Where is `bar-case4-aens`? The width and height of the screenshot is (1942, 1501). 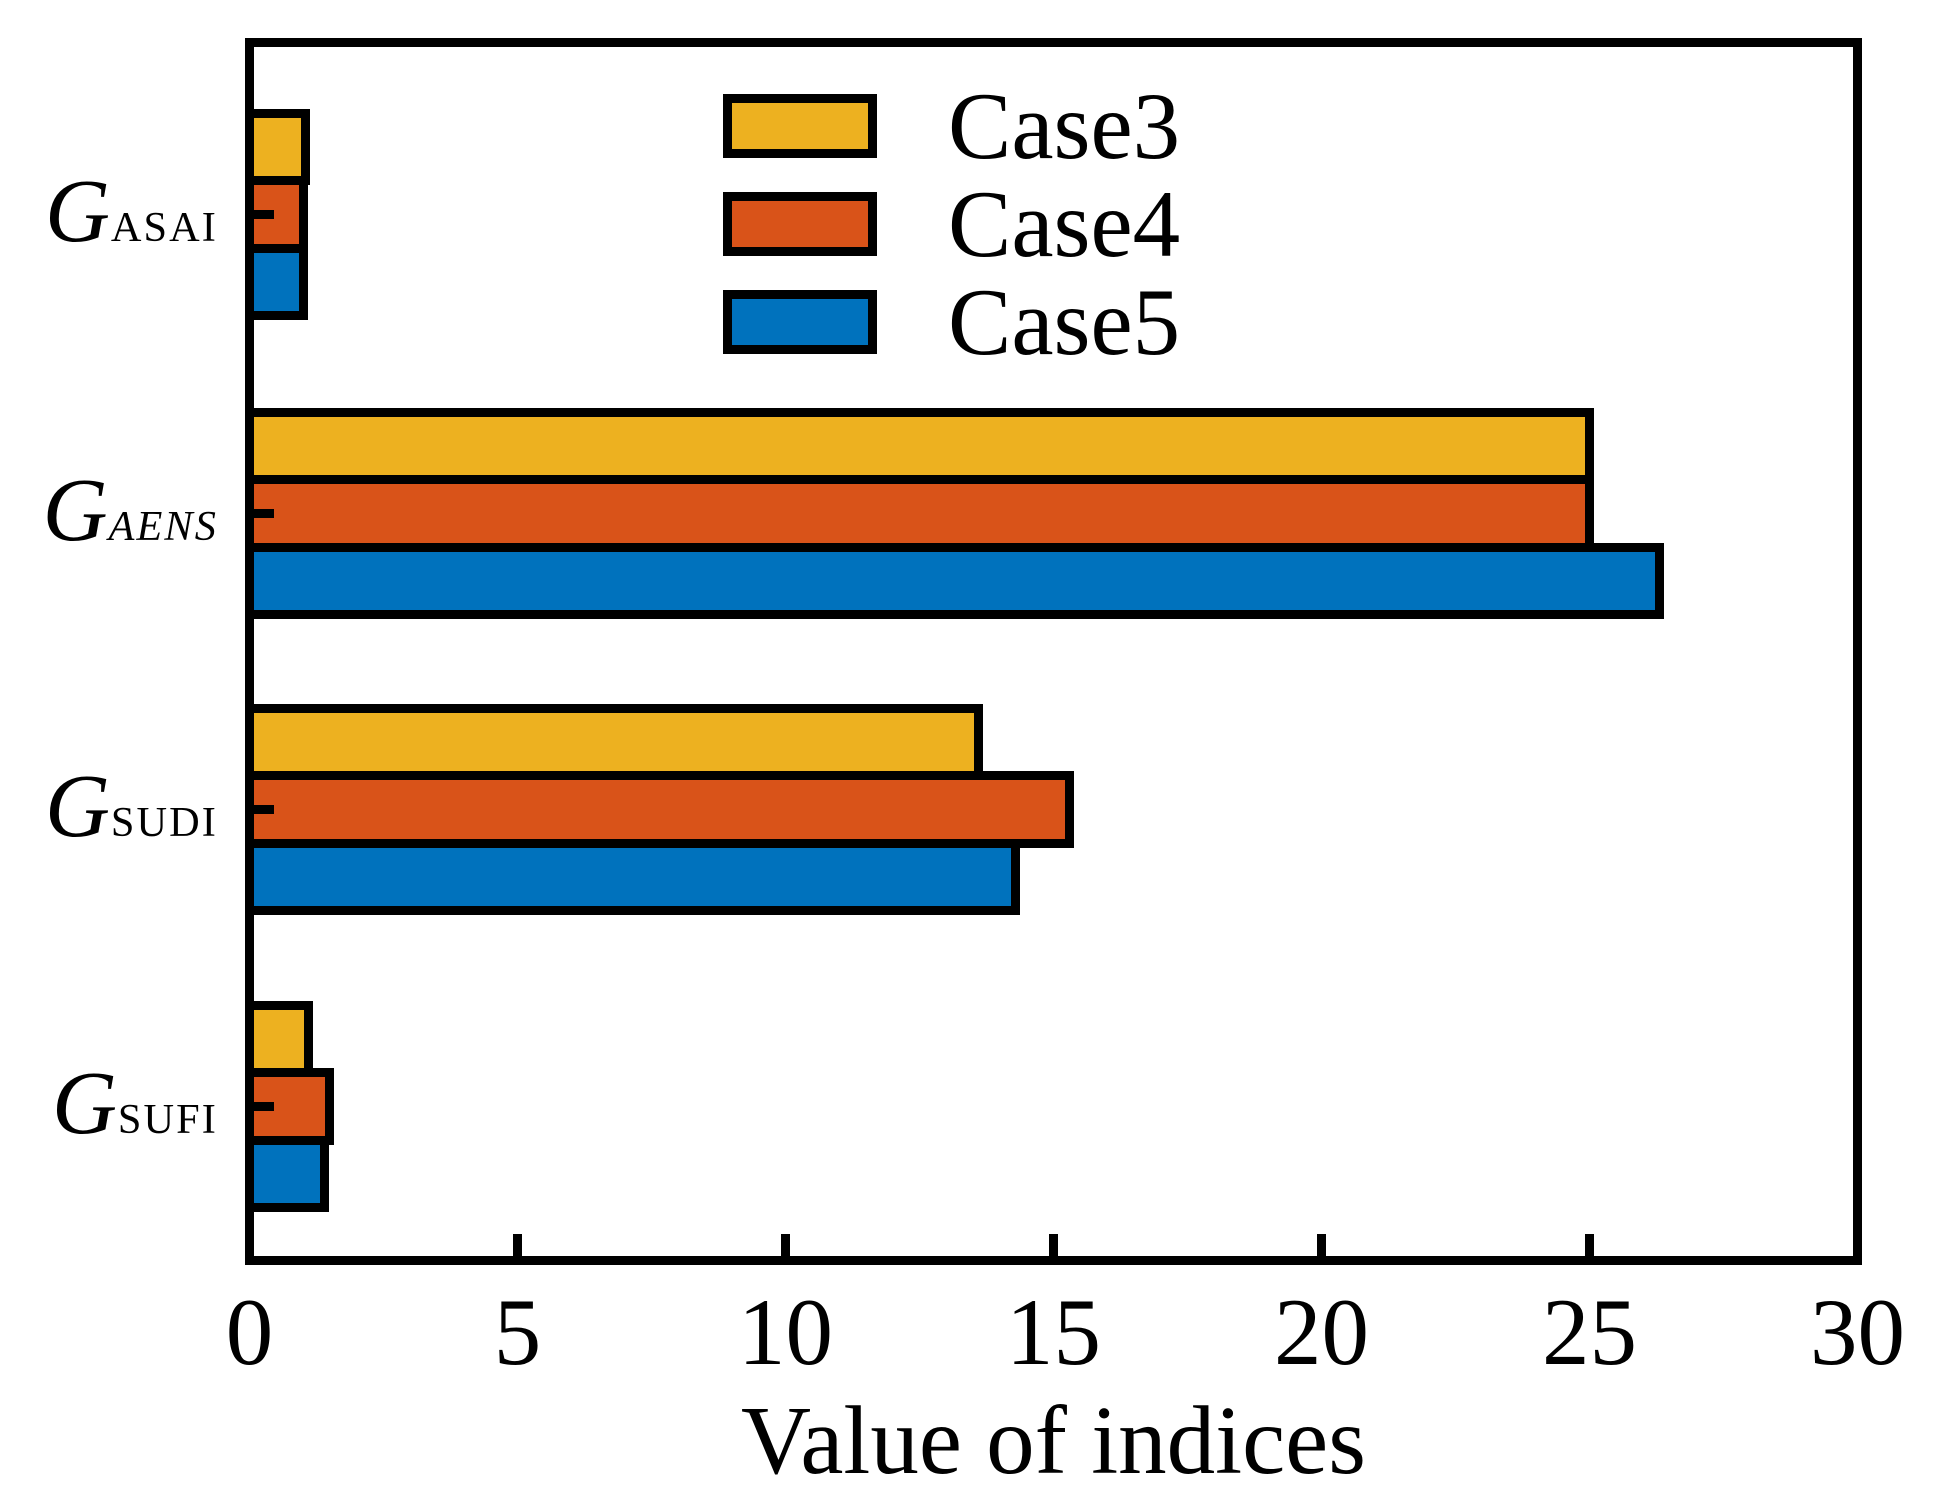
bar-case4-aens is located at coordinates (919, 513).